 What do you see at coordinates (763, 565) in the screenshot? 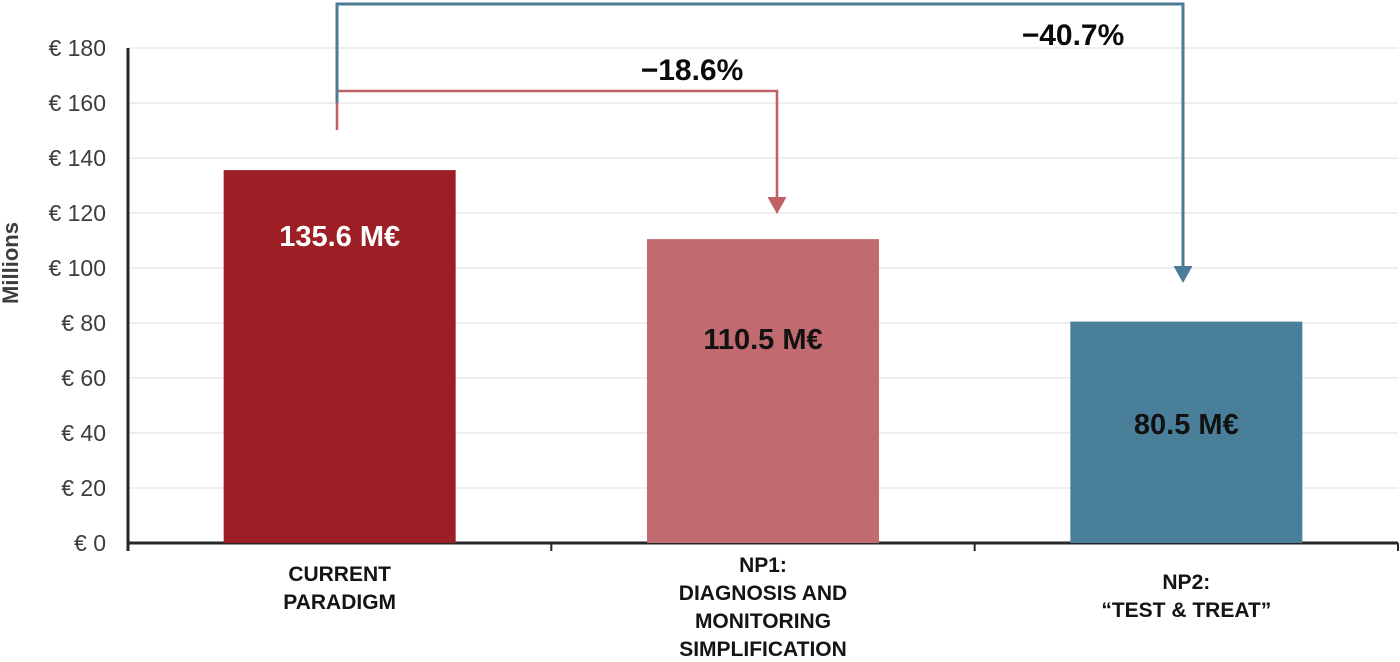
I see `category-label-line: NP1:` at bounding box center [763, 565].